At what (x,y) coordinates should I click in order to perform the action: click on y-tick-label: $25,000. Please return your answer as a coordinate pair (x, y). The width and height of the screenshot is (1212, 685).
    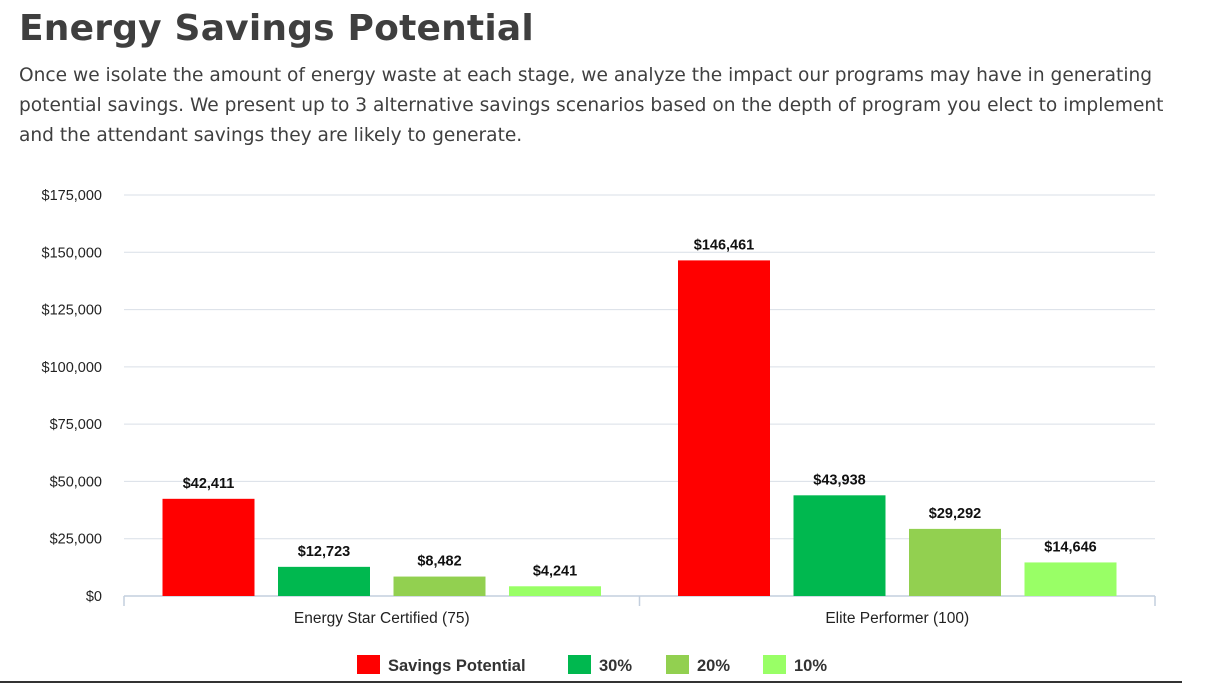
    Looking at the image, I should click on (76, 540).